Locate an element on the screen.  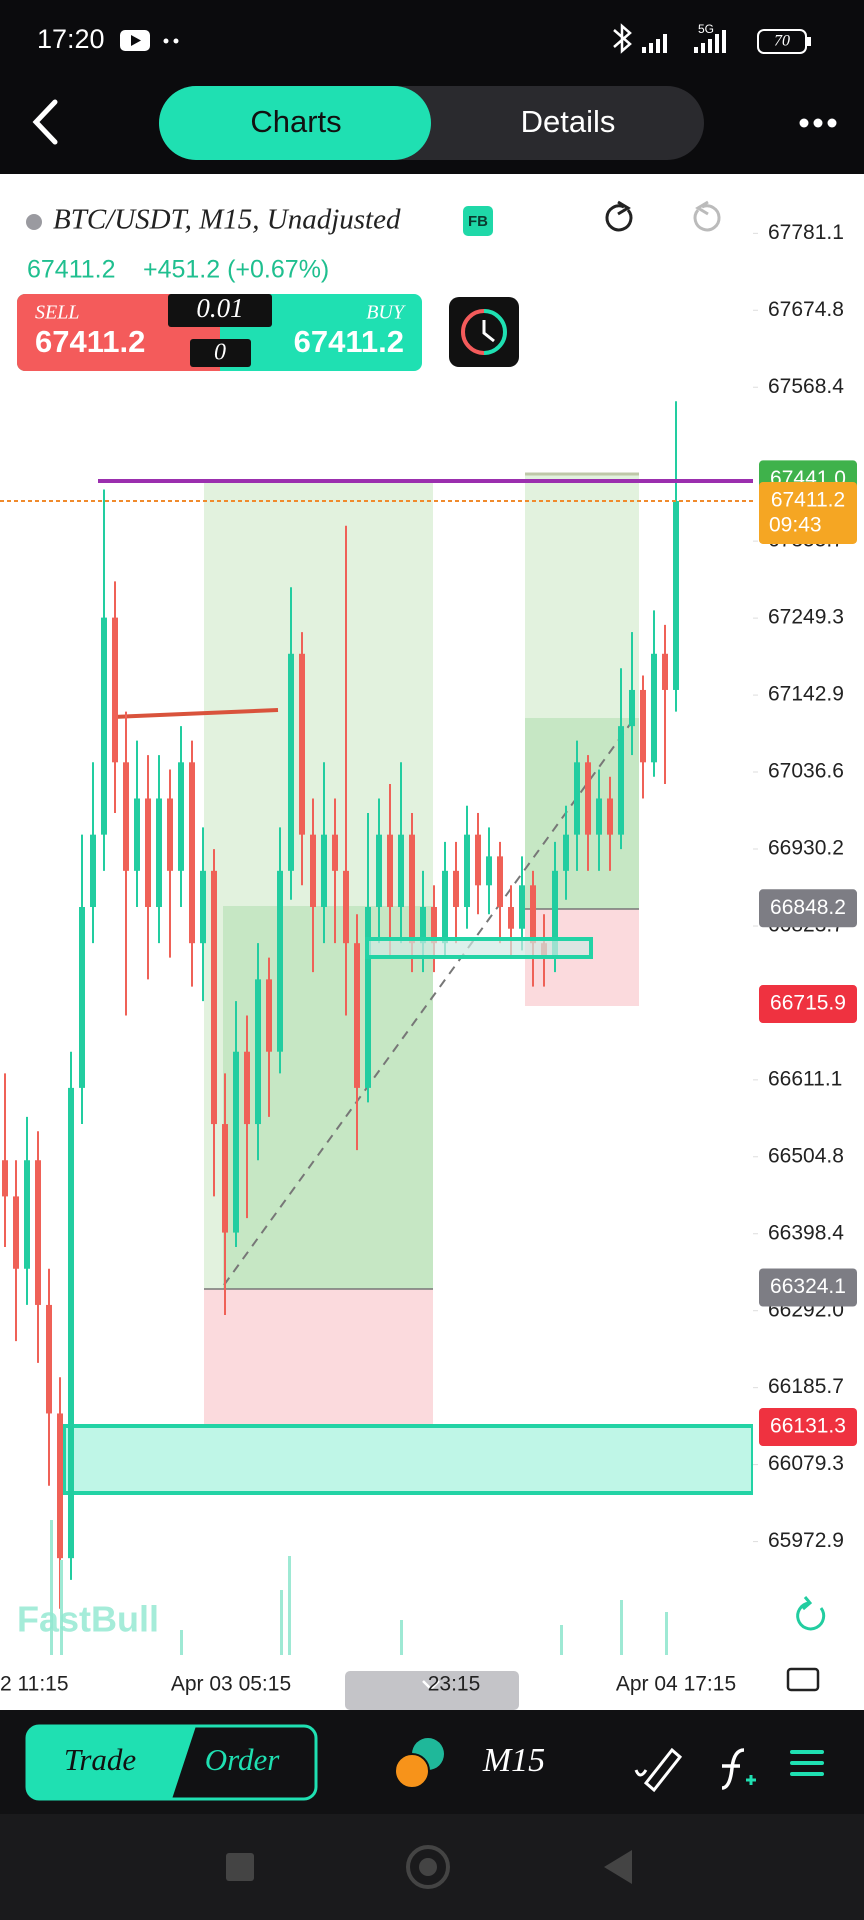
nav-back is located at coordinates (618, 1867).